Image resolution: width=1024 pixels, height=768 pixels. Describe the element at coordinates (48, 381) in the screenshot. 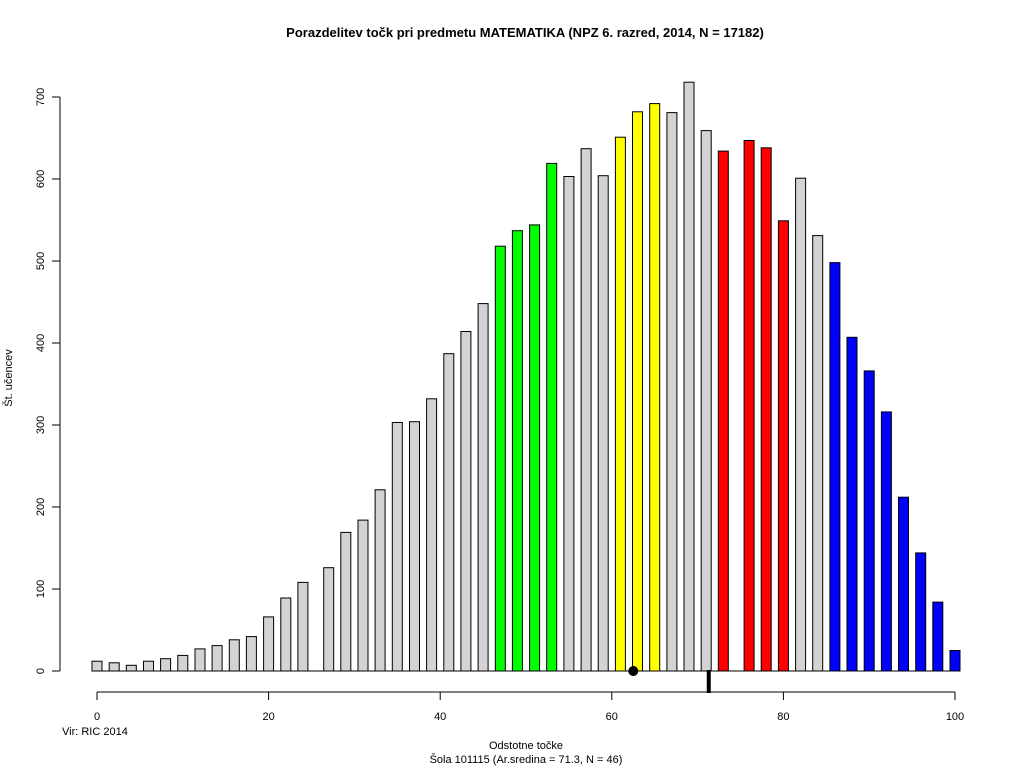

I see `y-axis: 0 100 200 300 400 500 600 700` at that location.